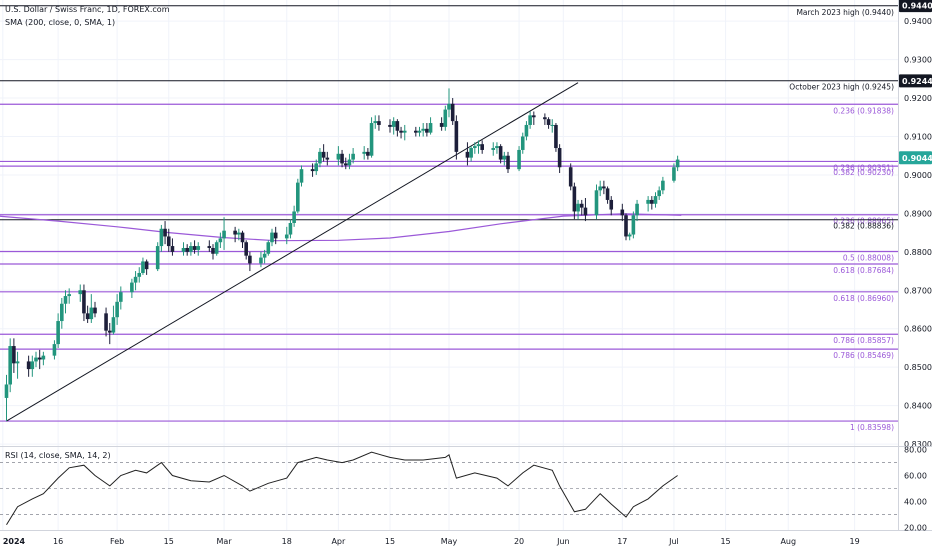 This screenshot has height=554, width=932. Describe the element at coordinates (287, 541) in the screenshot. I see `x-tick-label: 18` at that location.